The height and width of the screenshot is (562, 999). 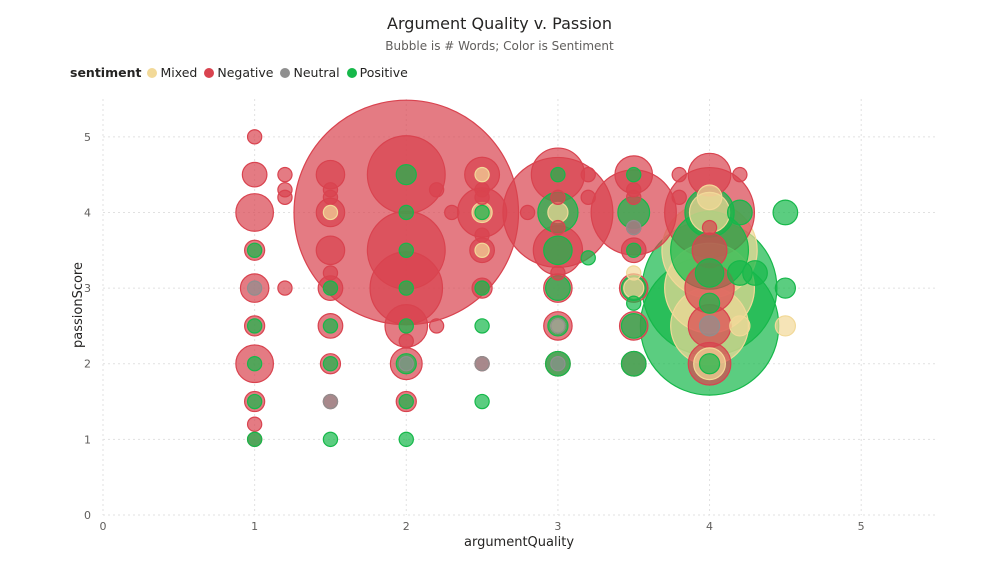 What do you see at coordinates (383, 72) in the screenshot?
I see `legend-label-positive: Positive` at bounding box center [383, 72].